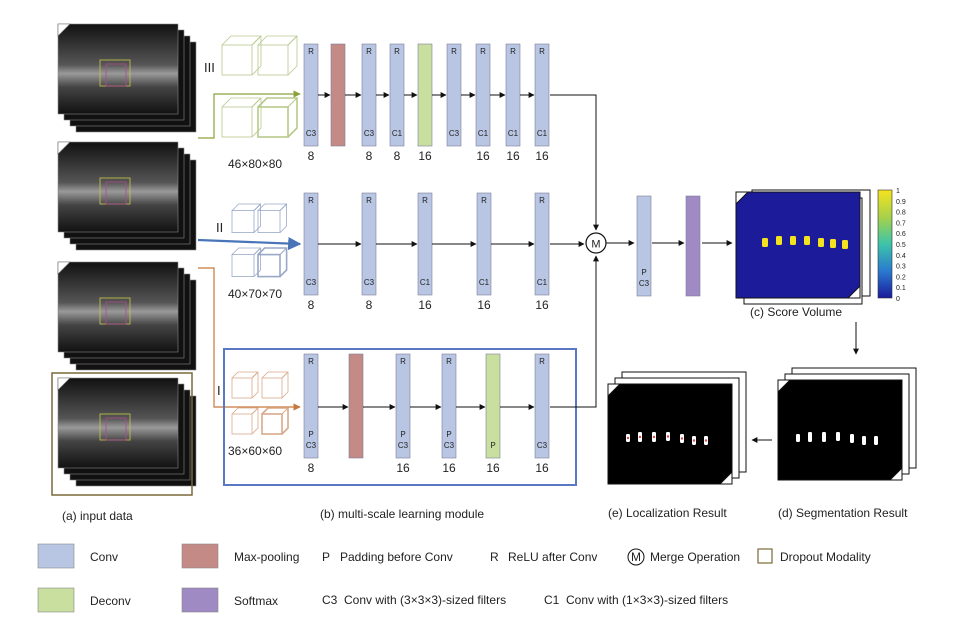  Describe the element at coordinates (404, 252) in the screenshot. I see `branch2-block-3: R C1 16` at that location.